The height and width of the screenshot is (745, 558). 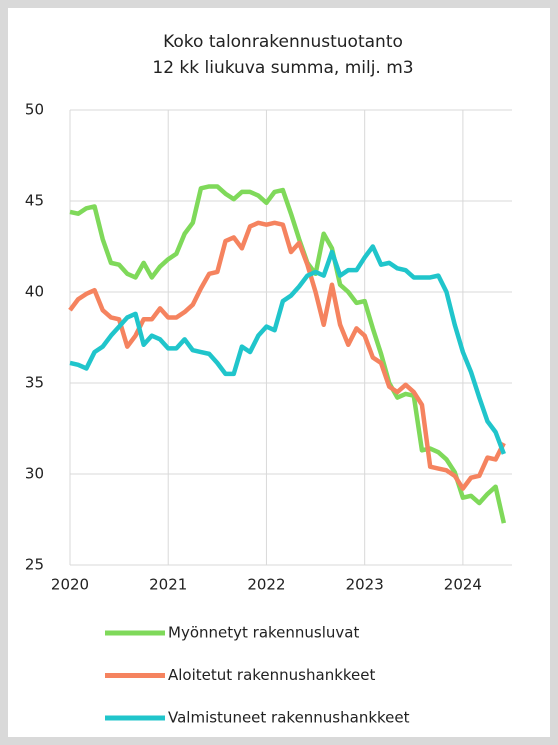 I want to click on chart-title: Koko talonrakennustuotanto, so click(x=283, y=42).